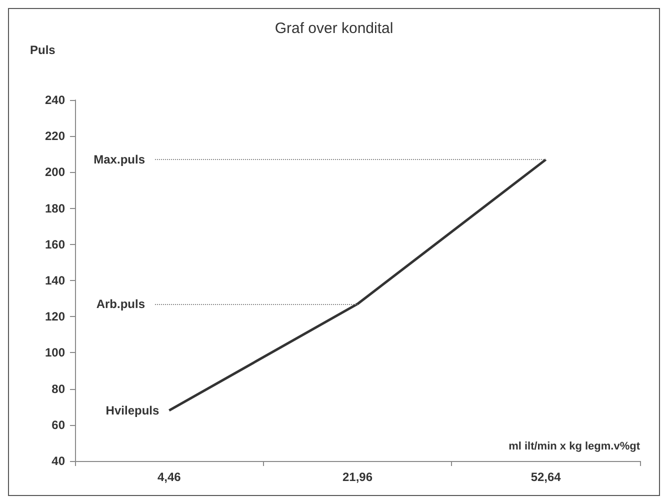 The image size is (668, 504). What do you see at coordinates (55, 353) in the screenshot?
I see `y-tick-label: 100` at bounding box center [55, 353].